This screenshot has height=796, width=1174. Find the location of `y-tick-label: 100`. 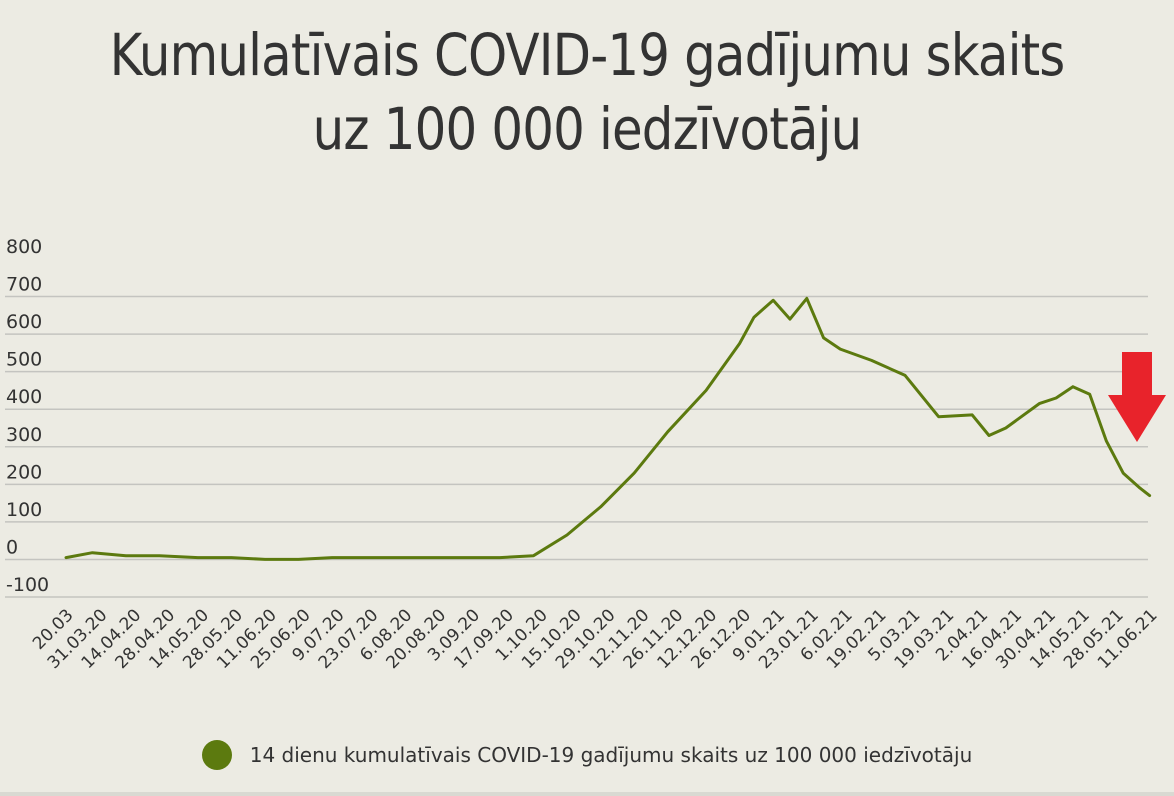

y-tick-label: 100 is located at coordinates (24, 510).